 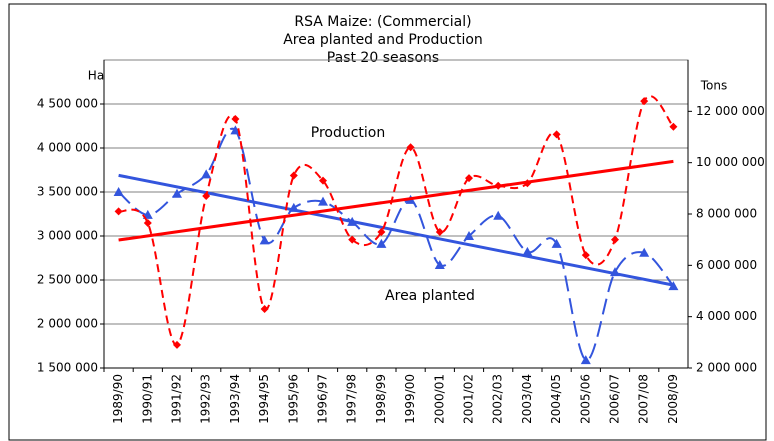 What do you see at coordinates (383, 58) in the screenshot?
I see `chart-title: Past 20 seasons` at bounding box center [383, 58].